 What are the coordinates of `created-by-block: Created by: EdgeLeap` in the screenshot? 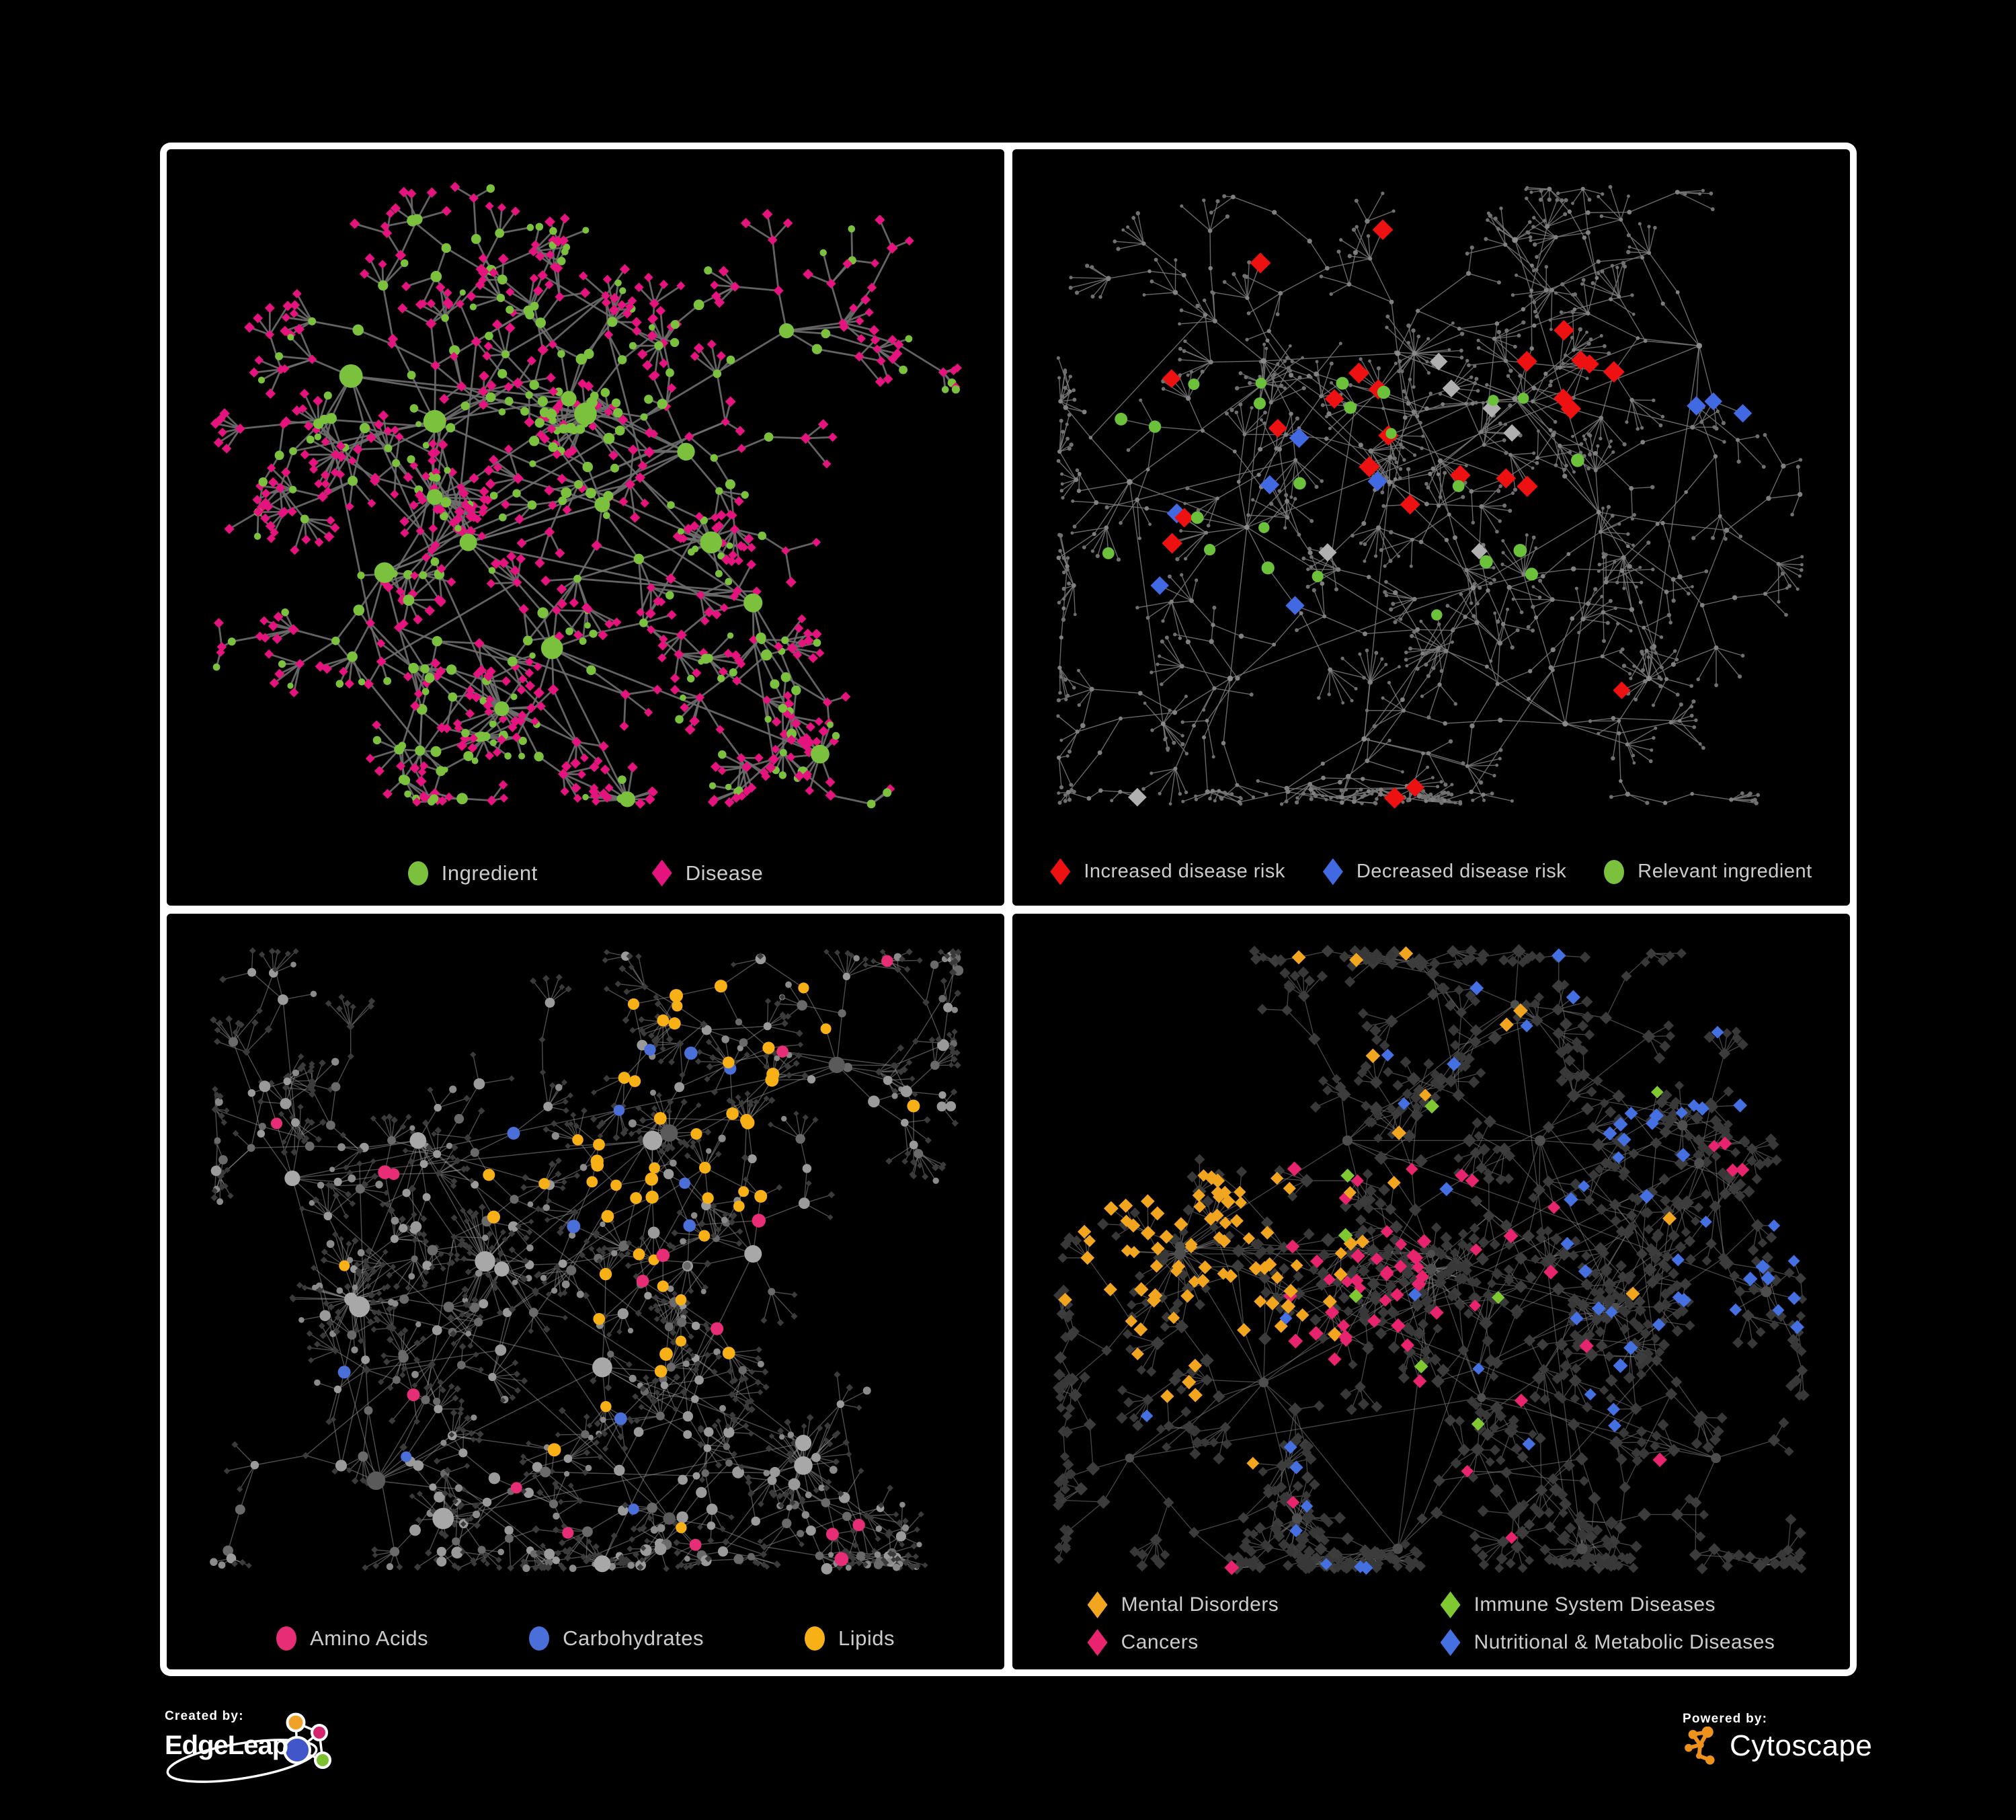 It's located at (272, 1749).